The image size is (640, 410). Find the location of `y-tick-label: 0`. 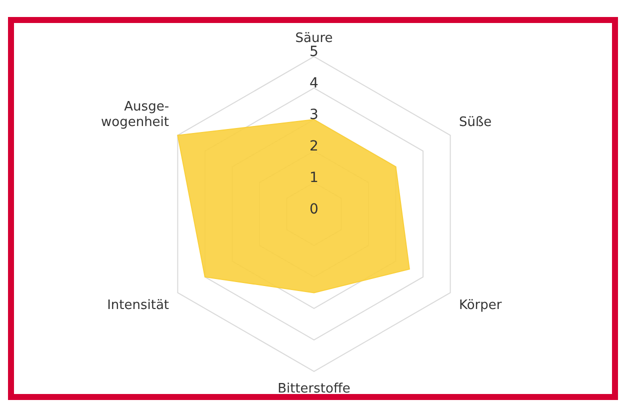

y-tick-label: 0 is located at coordinates (314, 210).